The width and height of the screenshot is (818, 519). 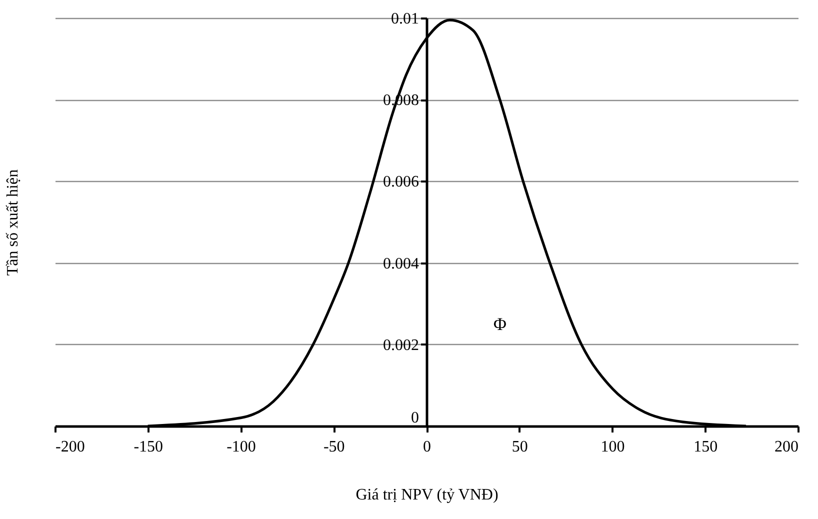 I want to click on y-tick-label: 0, so click(x=415, y=418).